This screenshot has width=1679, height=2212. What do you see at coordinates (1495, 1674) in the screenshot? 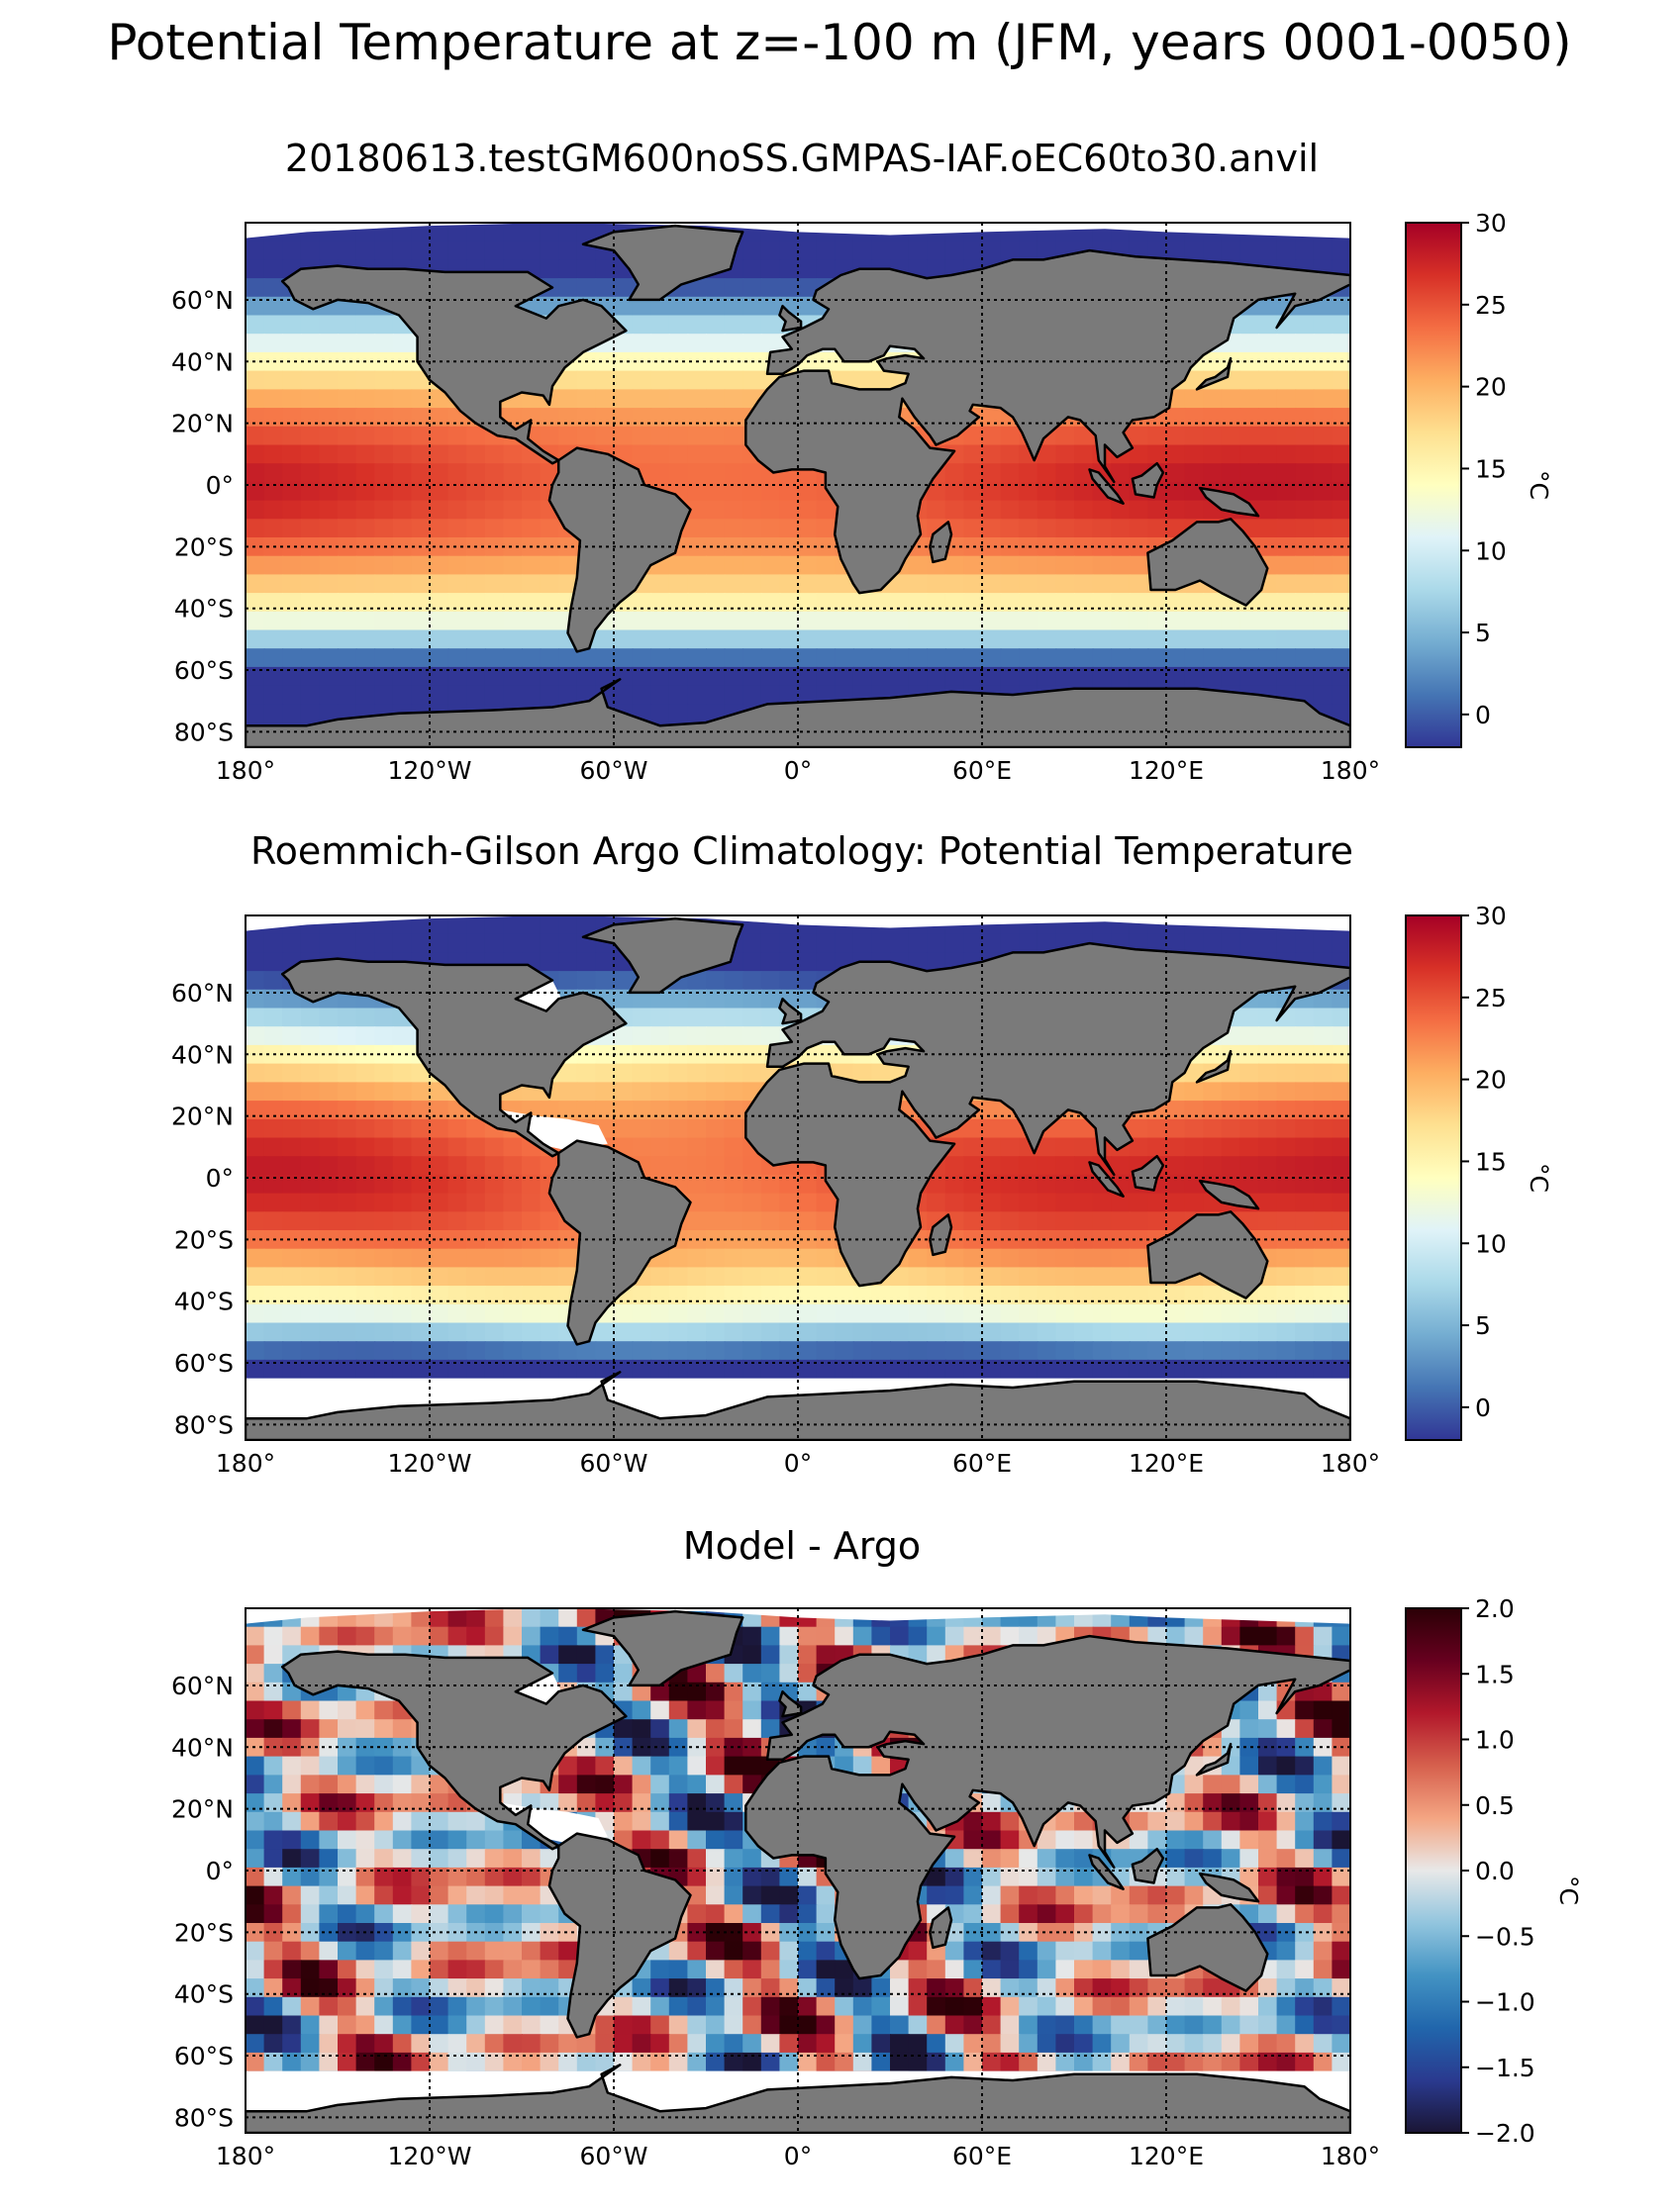
I see `colorbar-tick-label: 1.5` at bounding box center [1495, 1674].